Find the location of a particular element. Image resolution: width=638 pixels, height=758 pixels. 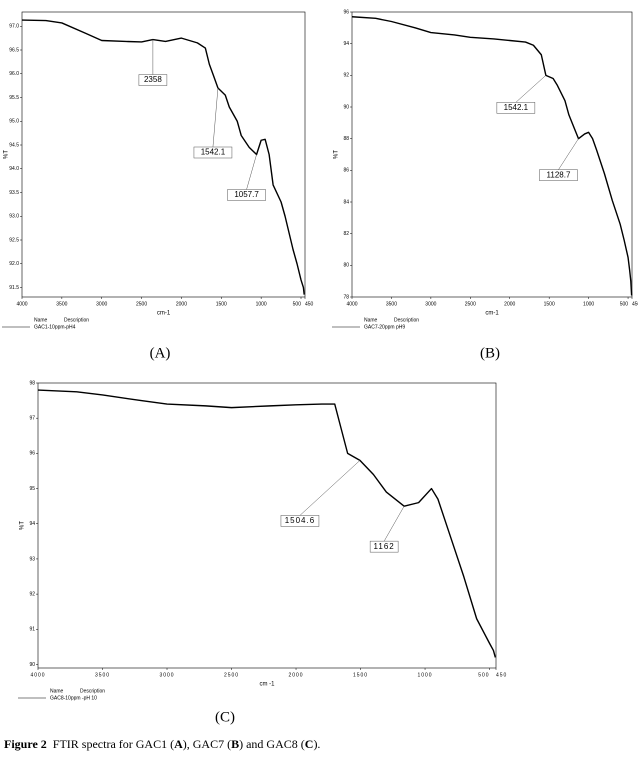

caption-text: ) and GAC8 ( is located at coordinates (272, 744).